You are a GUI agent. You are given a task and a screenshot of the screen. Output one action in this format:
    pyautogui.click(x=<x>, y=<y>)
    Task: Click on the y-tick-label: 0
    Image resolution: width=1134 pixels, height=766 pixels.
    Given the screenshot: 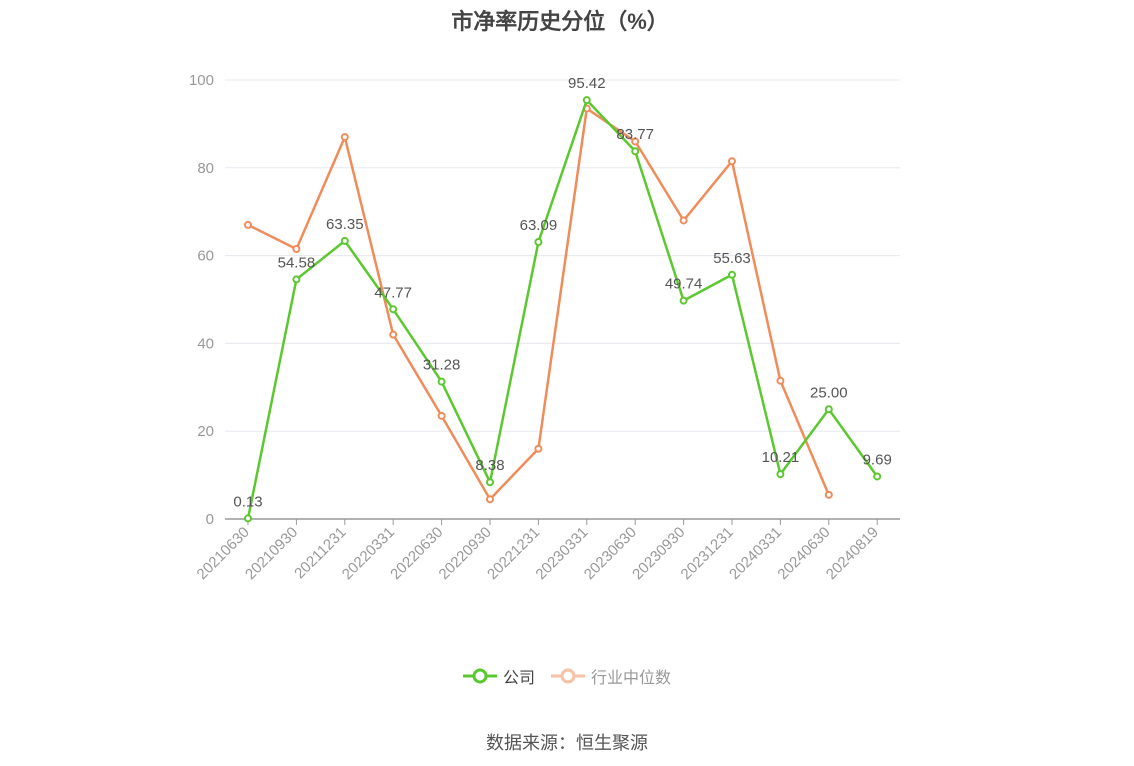 What is the action you would take?
    pyautogui.click(x=210, y=519)
    